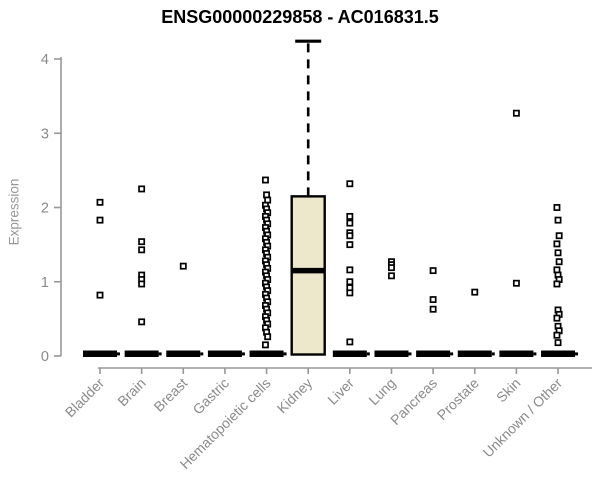 The width and height of the screenshot is (600, 500). I want to click on category-label: Kidney, so click(295, 396).